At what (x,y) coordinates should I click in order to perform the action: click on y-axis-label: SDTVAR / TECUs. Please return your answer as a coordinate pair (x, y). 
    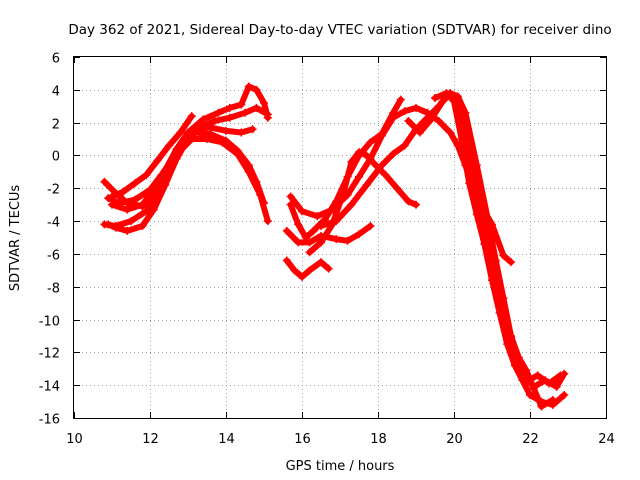
    Looking at the image, I should click on (15, 238).